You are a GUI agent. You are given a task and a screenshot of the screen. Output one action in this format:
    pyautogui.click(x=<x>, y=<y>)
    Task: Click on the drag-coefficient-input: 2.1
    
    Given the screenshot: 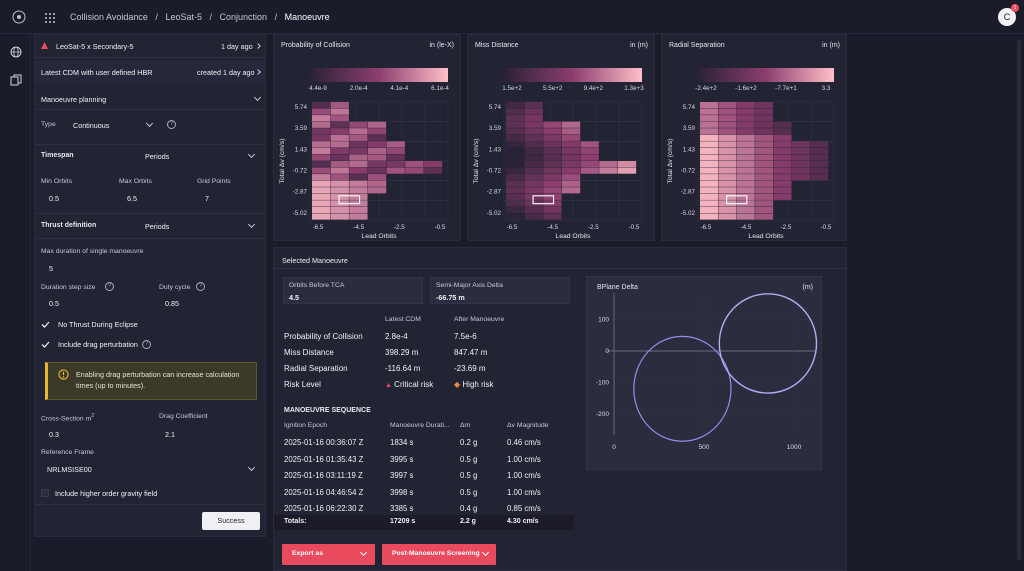 What is the action you would take?
    pyautogui.click(x=170, y=434)
    